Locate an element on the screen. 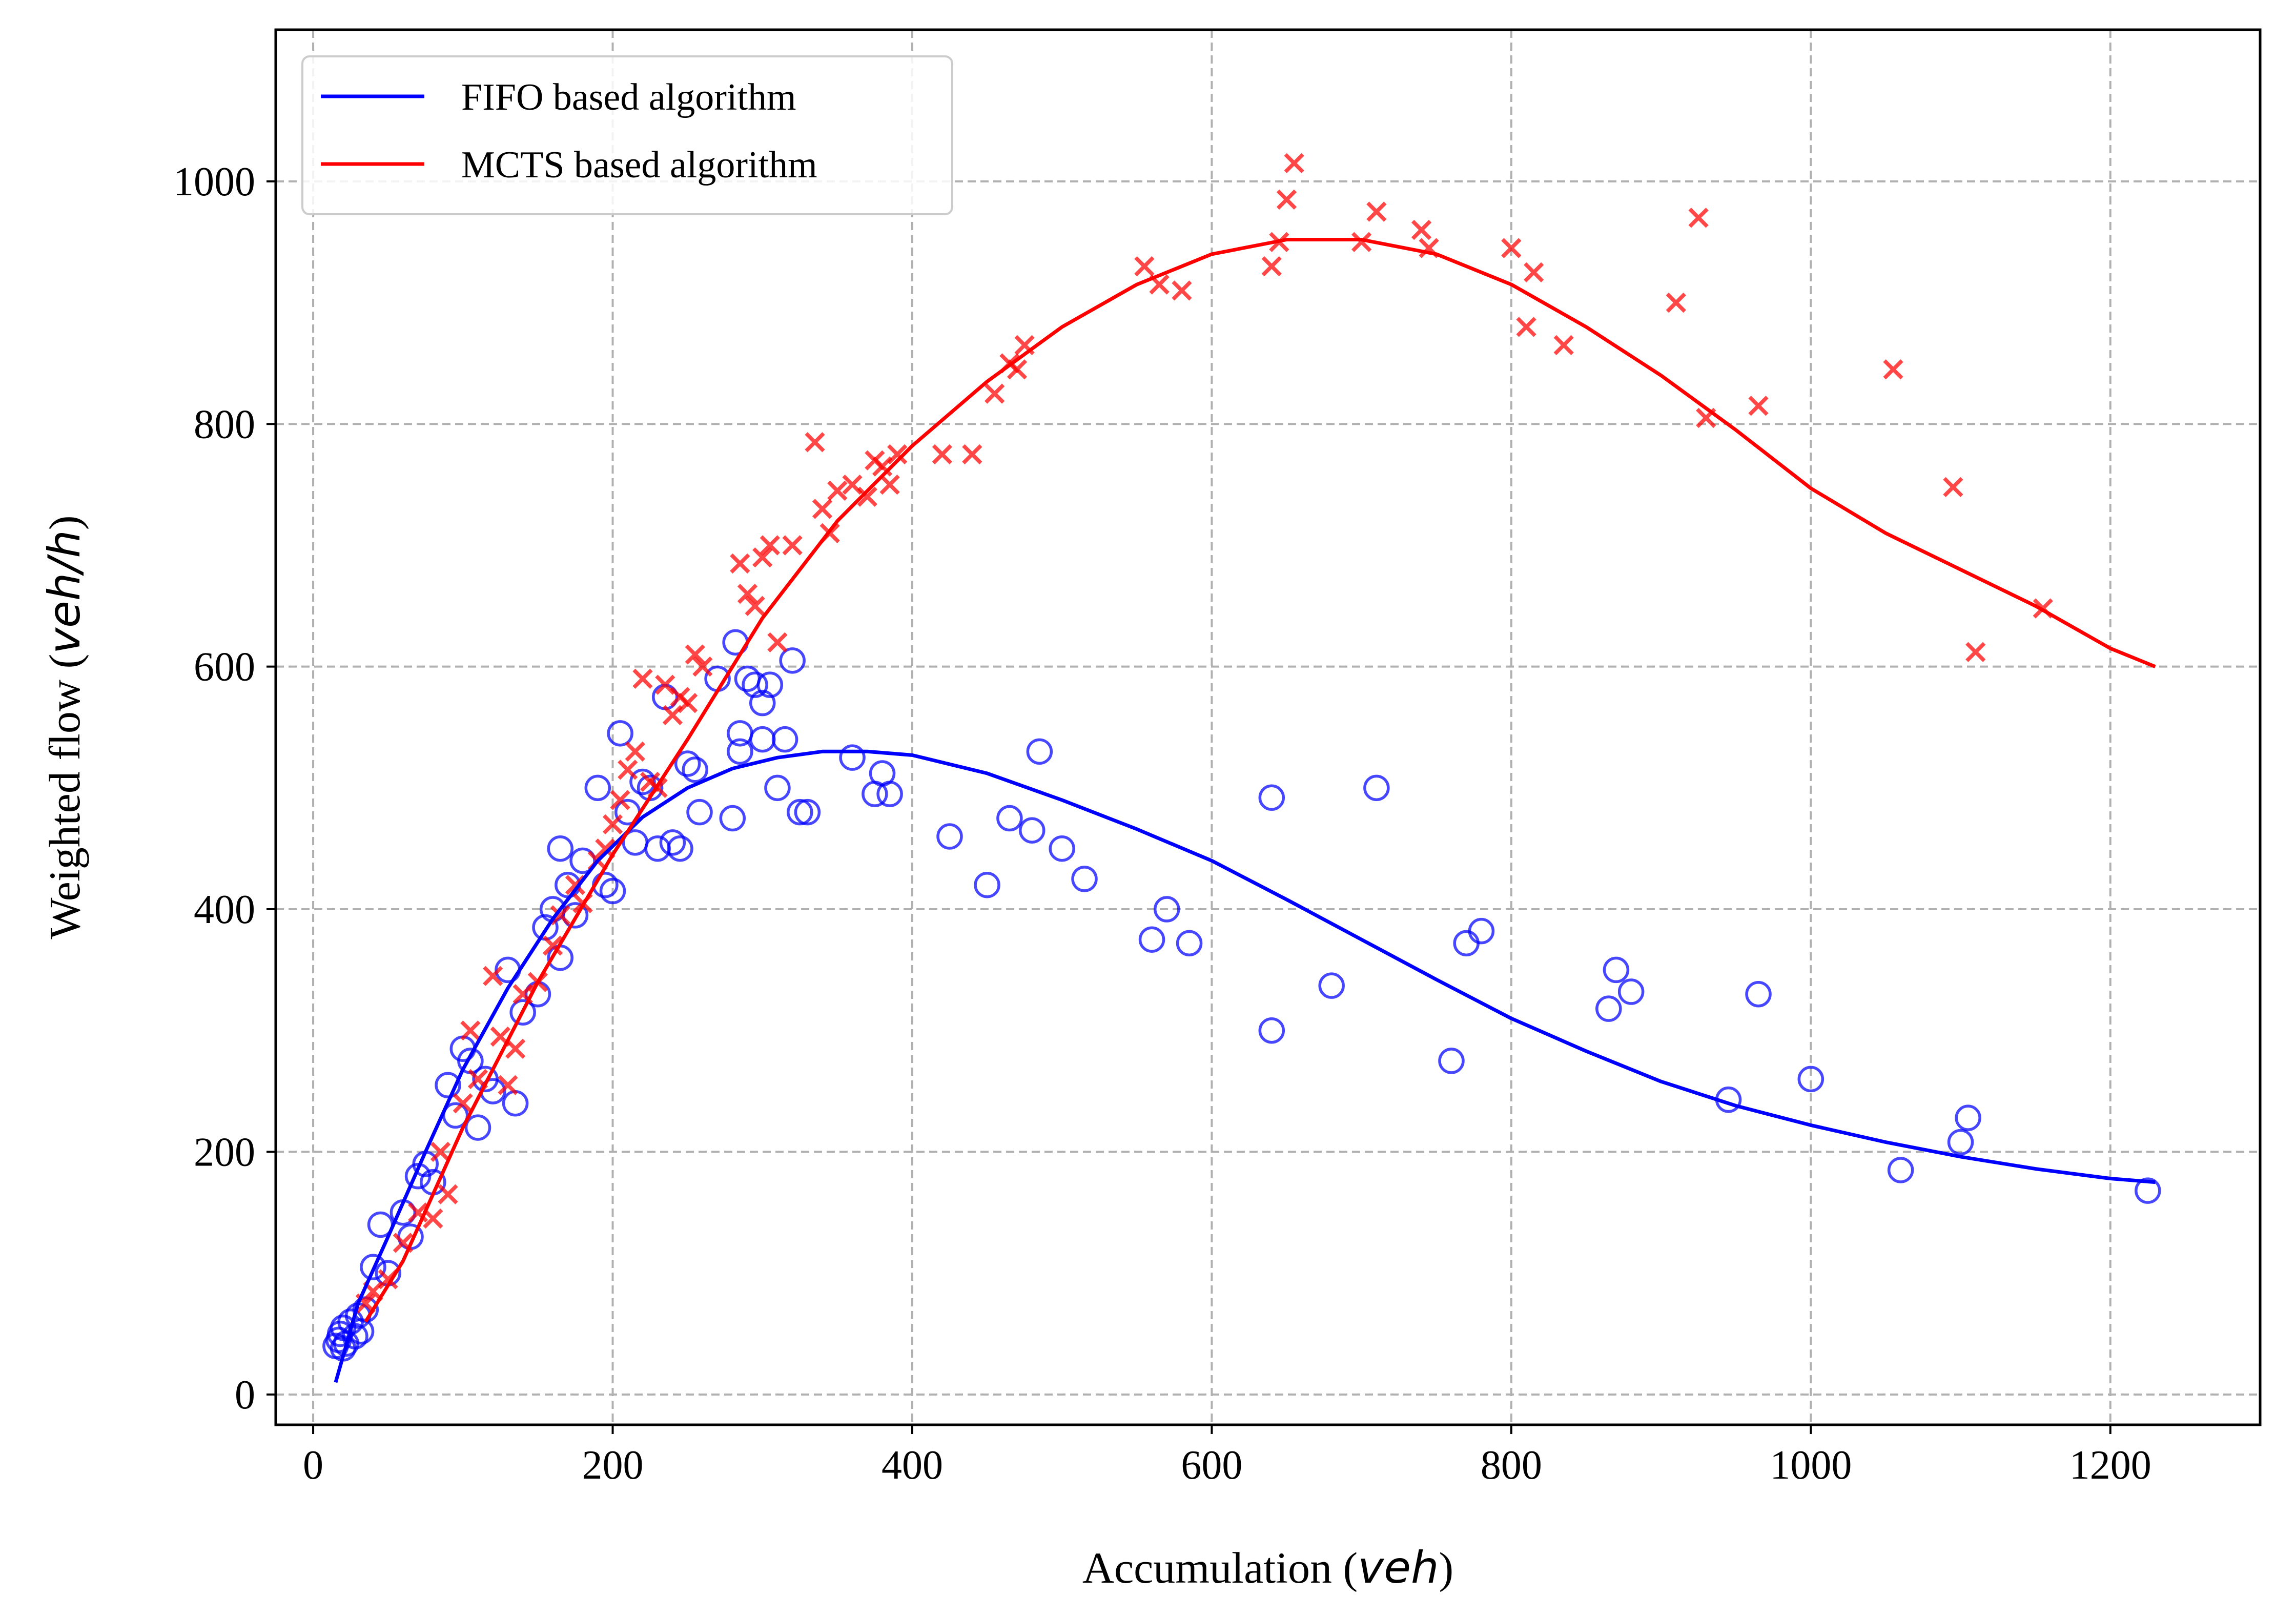 Image resolution: width=2296 pixels, height=1617 pixels. y-axis-label: Weighted flow (veh/h) is located at coordinates (64, 727).